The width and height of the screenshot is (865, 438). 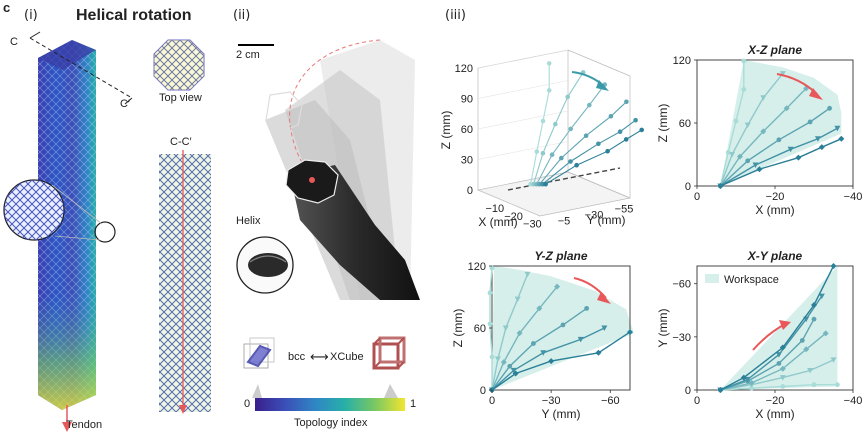 I want to click on z-axis-label: Z (mm), so click(x=446, y=130).